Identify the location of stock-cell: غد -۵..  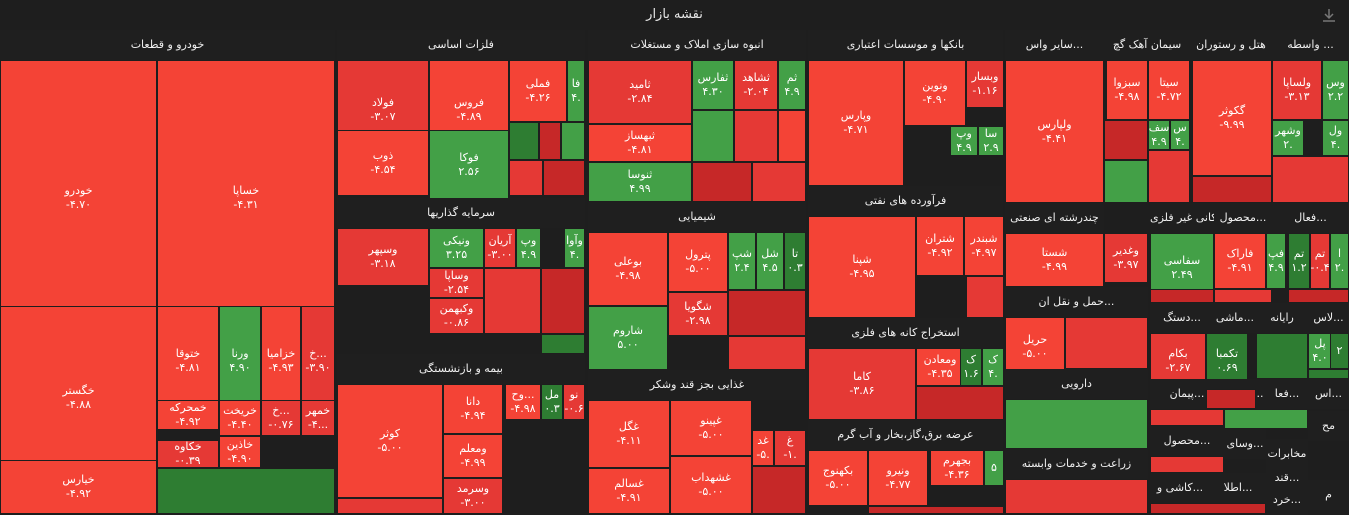
(763, 448).